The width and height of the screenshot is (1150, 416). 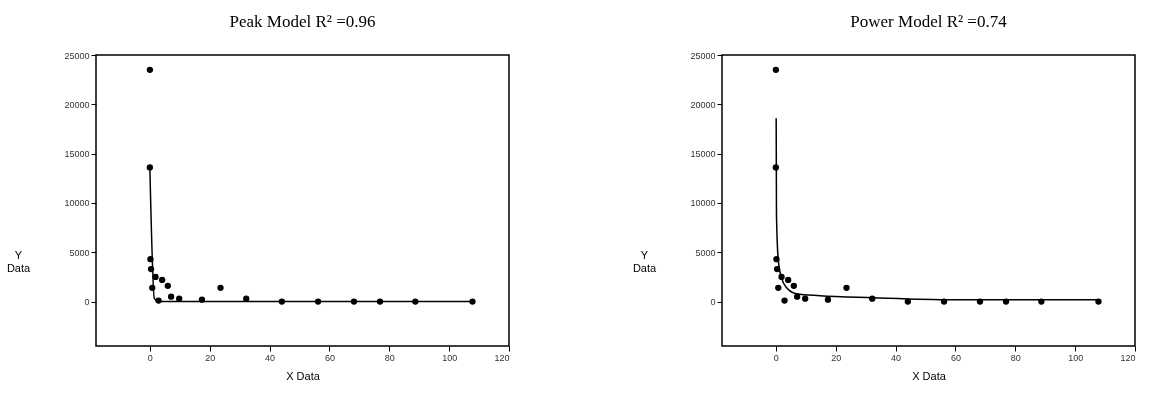 I want to click on chart-title: Peak Model R² =0.96, so click(x=302, y=21).